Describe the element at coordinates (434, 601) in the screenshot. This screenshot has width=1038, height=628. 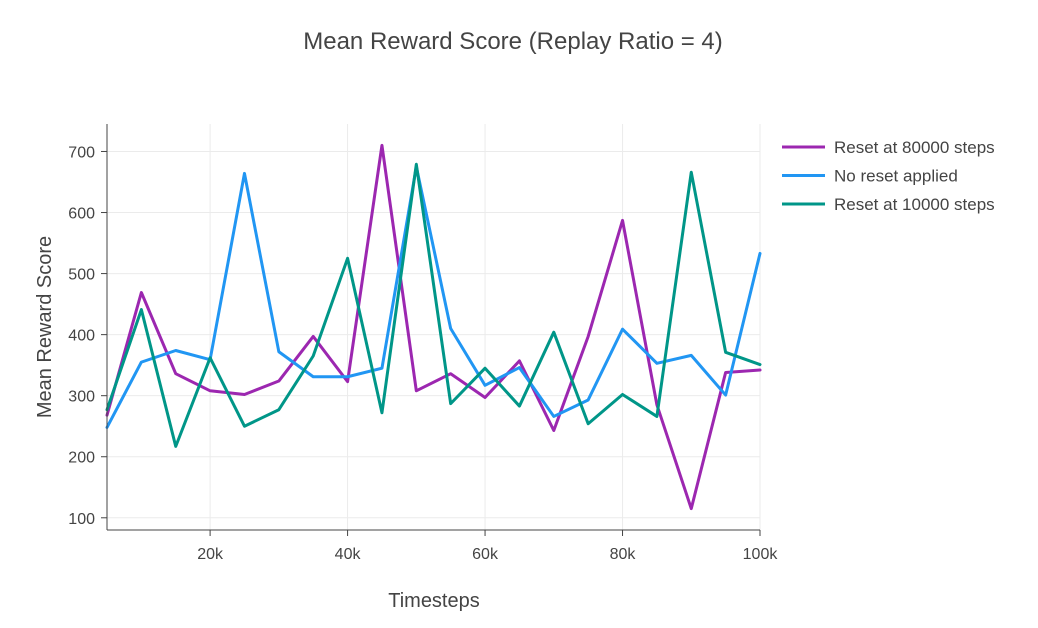
I see `x-axis-title: Timesteps` at that location.